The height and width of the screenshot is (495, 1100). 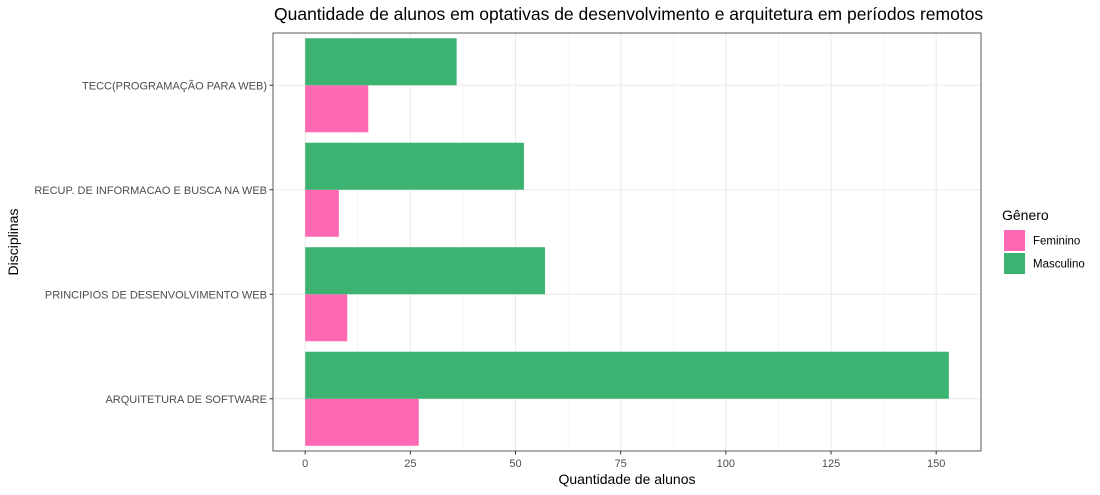 I want to click on x-tick-label: 125, so click(x=831, y=464).